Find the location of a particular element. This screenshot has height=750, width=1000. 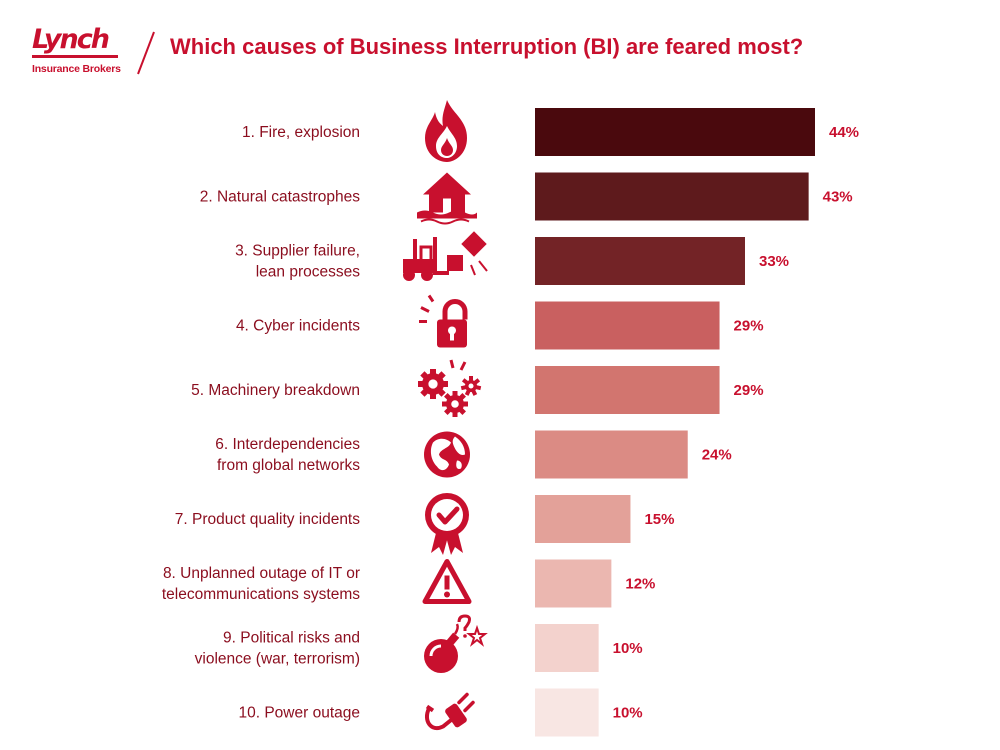

logo-wordmark: Lynch is located at coordinates (71, 39).